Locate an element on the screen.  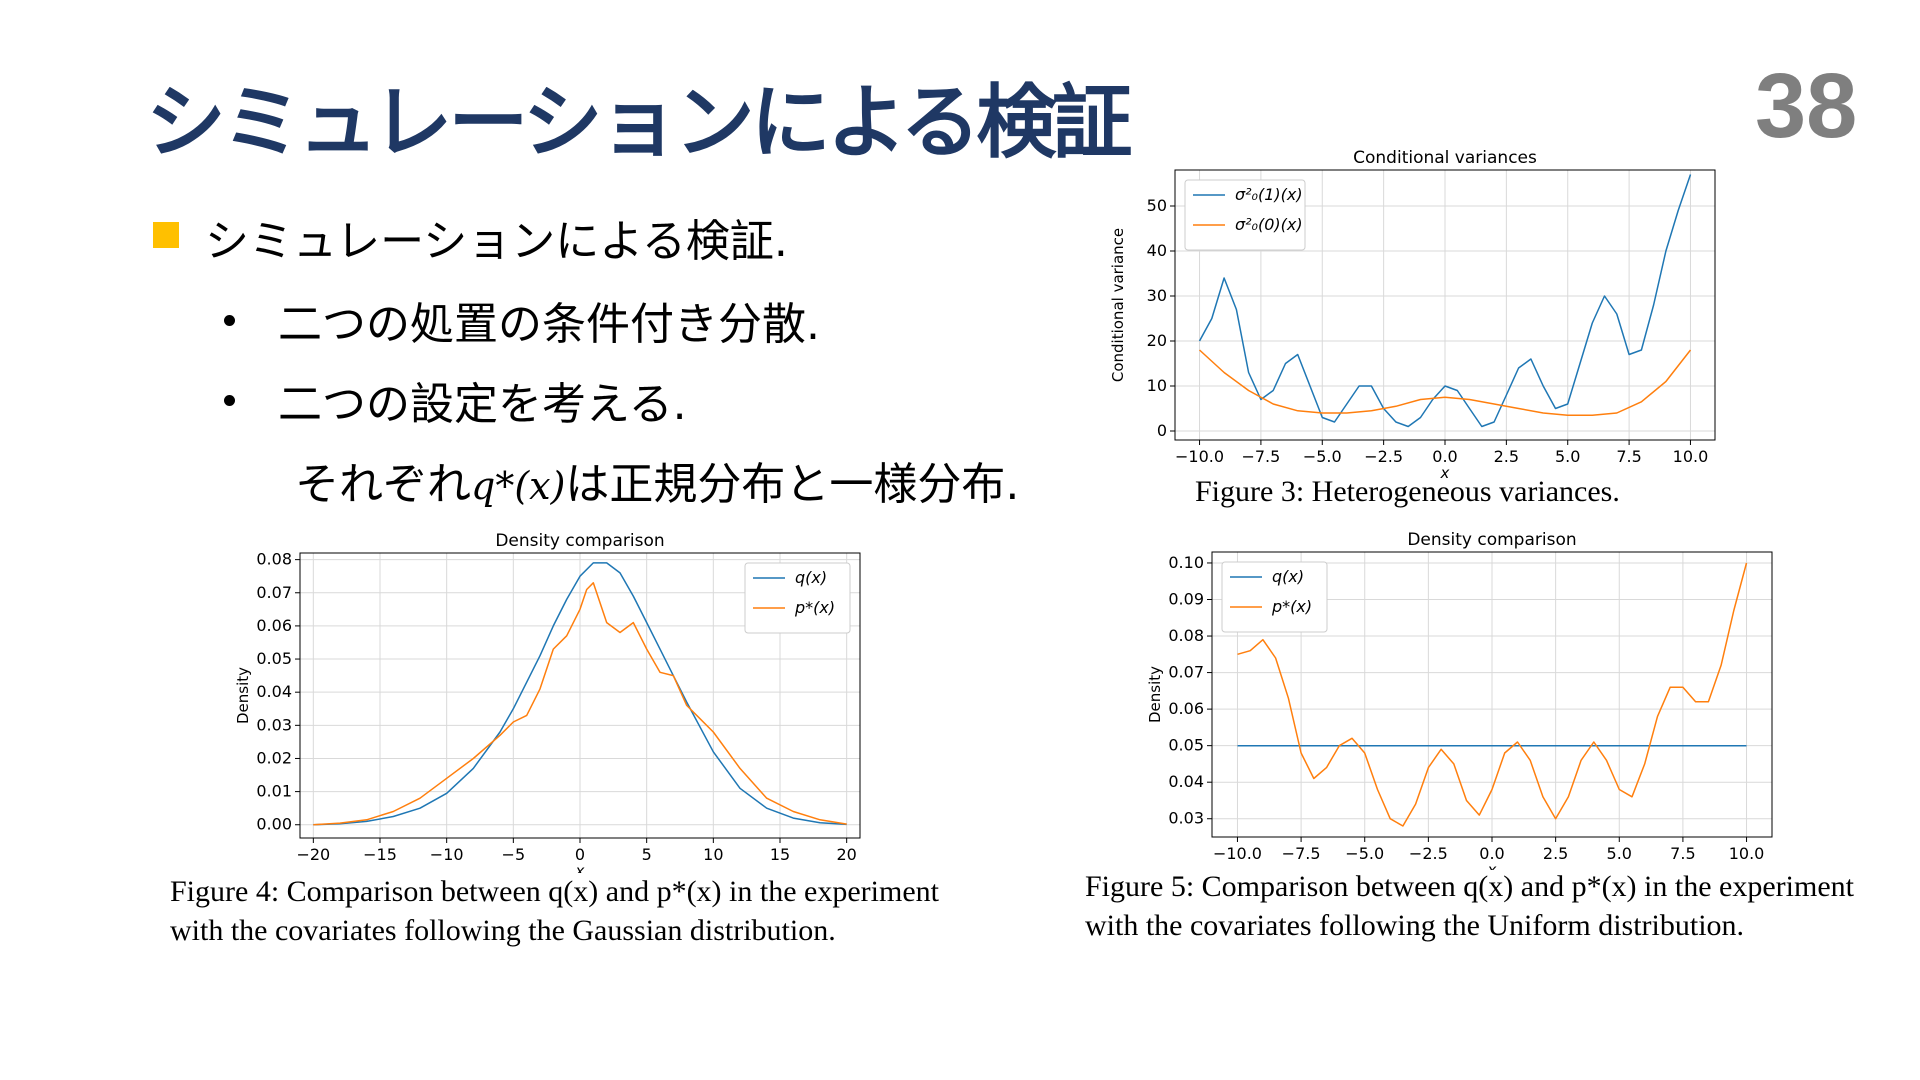
slide-title: シミュレーションによる検証 is located at coordinates (639, 122).